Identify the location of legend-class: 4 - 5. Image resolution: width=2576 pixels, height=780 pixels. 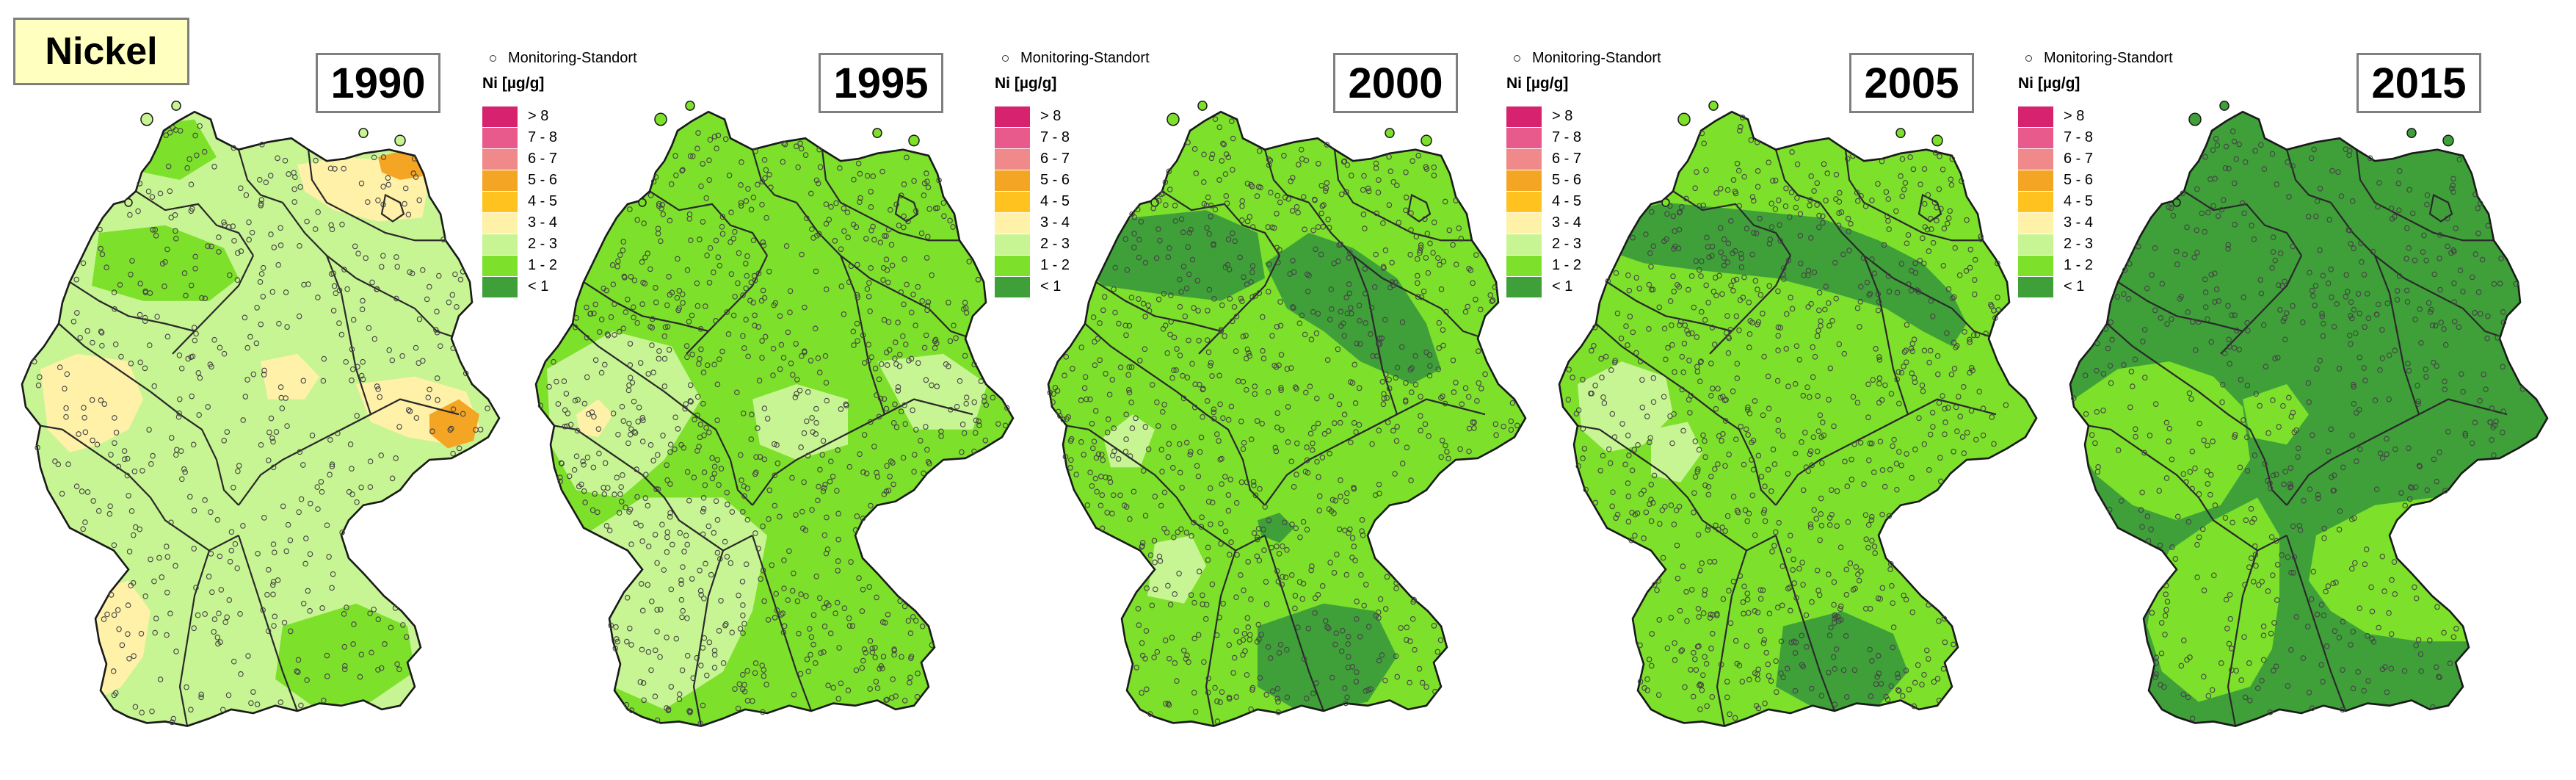
(1543, 202).